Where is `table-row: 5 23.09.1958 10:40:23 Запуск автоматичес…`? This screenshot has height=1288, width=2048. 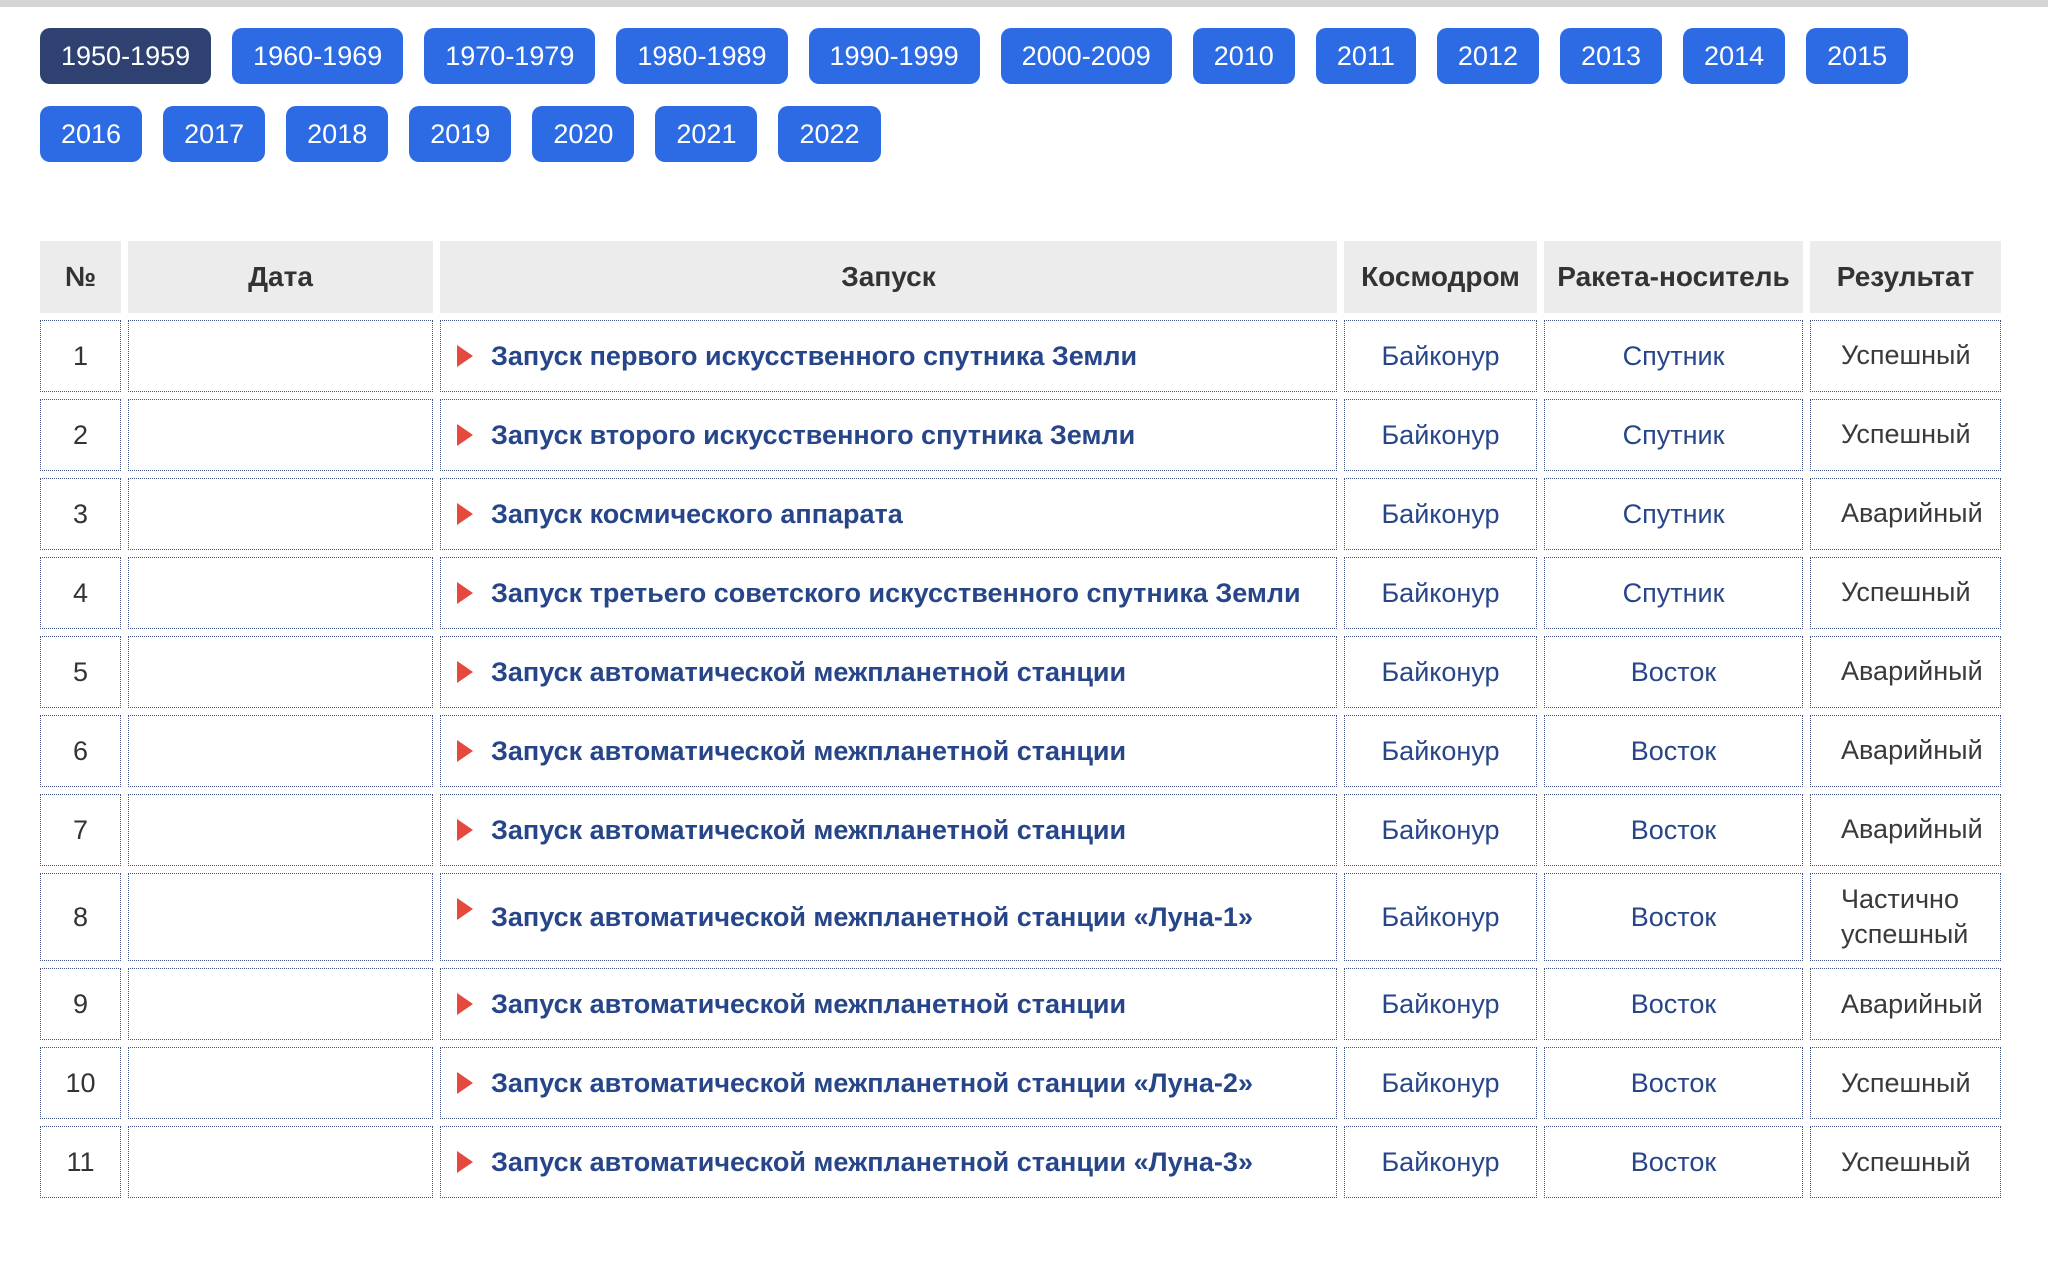 table-row: 5 23.09.1958 10:40:23 Запуск автоматичес… is located at coordinates (1020, 672).